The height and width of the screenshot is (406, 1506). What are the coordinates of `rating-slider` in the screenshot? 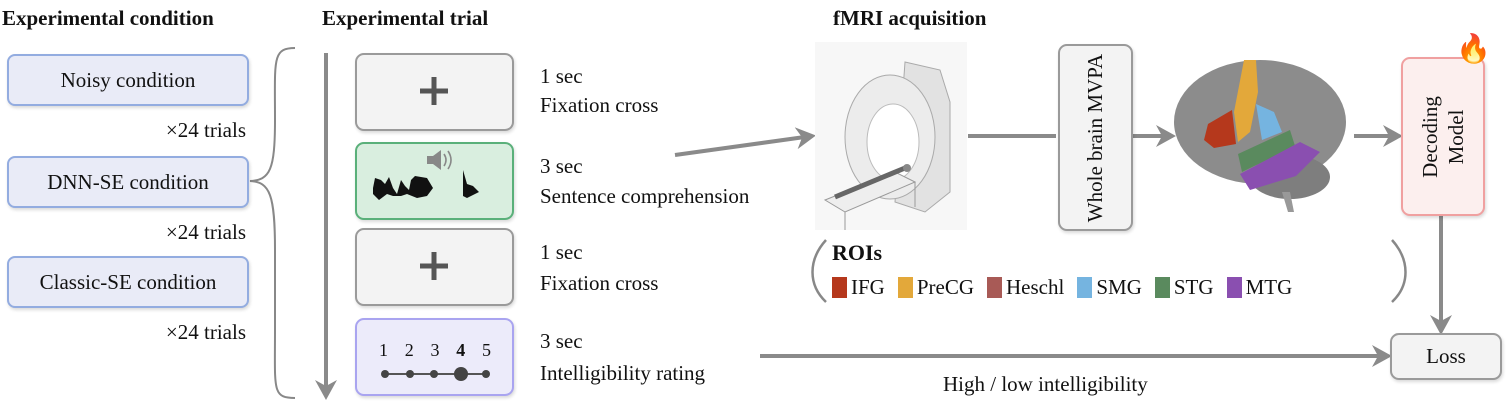 It's located at (435, 374).